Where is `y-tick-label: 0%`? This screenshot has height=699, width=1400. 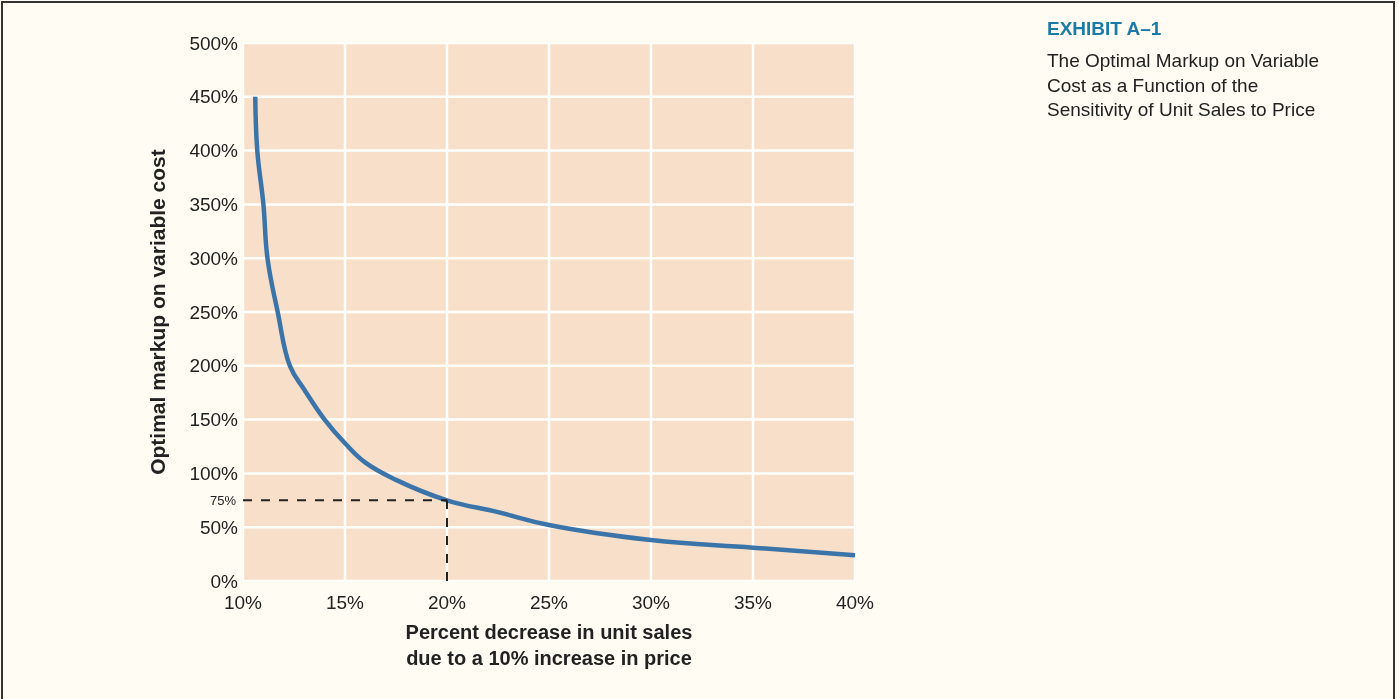 y-tick-label: 0% is located at coordinates (224, 581).